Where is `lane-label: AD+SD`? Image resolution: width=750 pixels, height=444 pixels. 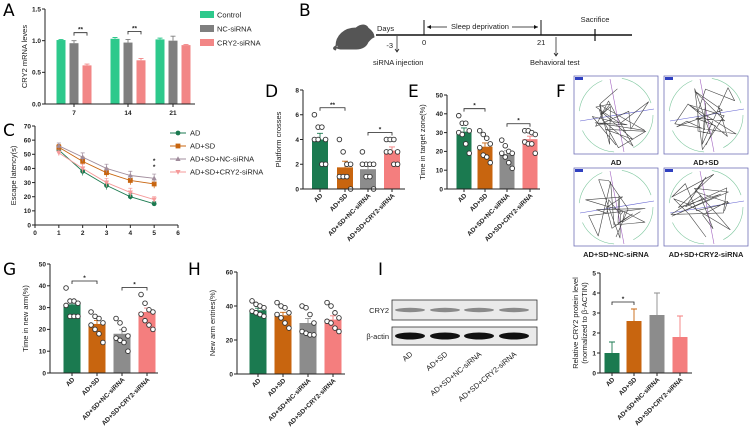 lane-label: AD+SD is located at coordinates (437, 360).